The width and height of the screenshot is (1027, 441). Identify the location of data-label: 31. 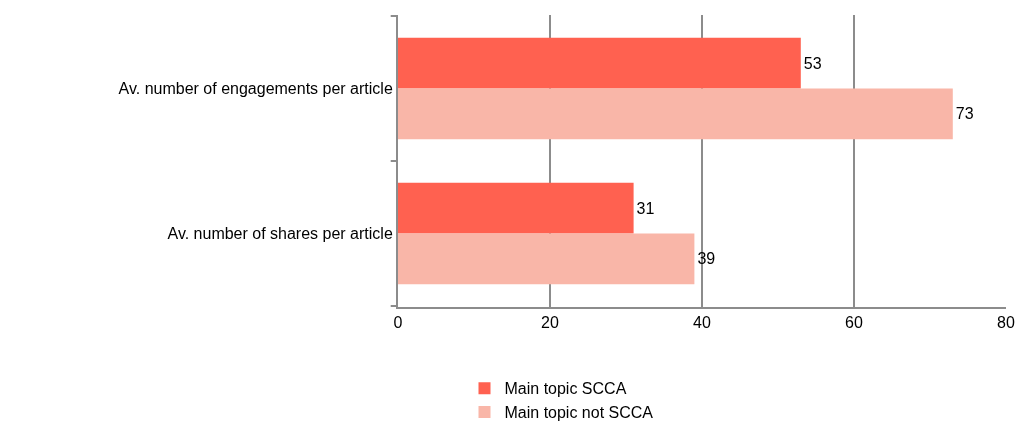
(645, 208).